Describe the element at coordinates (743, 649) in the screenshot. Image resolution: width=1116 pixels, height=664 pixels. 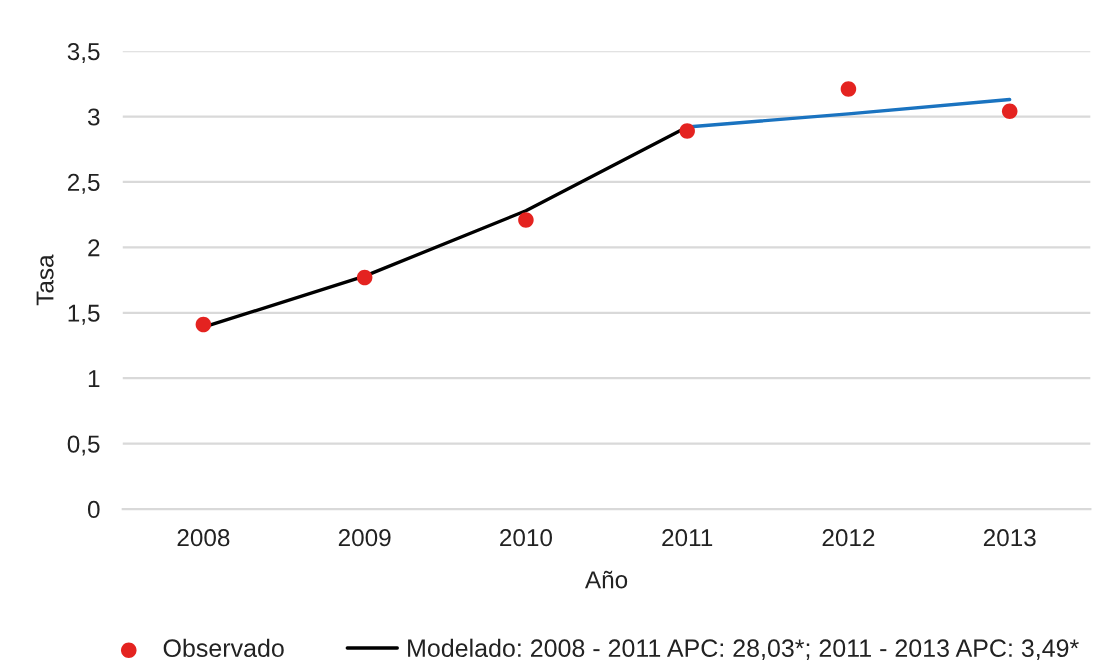
I see `legend-label: Modelado: 2008 - 2011 APC: 28,03*; 2011 - 2013 APC: 3,49*` at that location.